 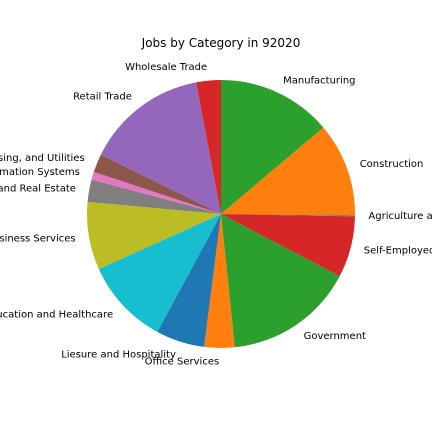 I want to click on slice-label: Information Systems, so click(x=40, y=172).